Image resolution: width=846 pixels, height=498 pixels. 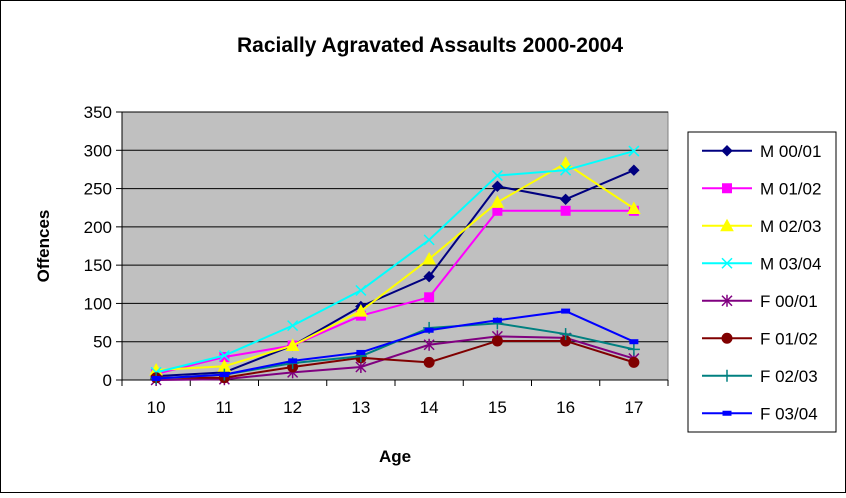 What do you see at coordinates (156, 407) in the screenshot?
I see `x-tick-label: 10` at bounding box center [156, 407].